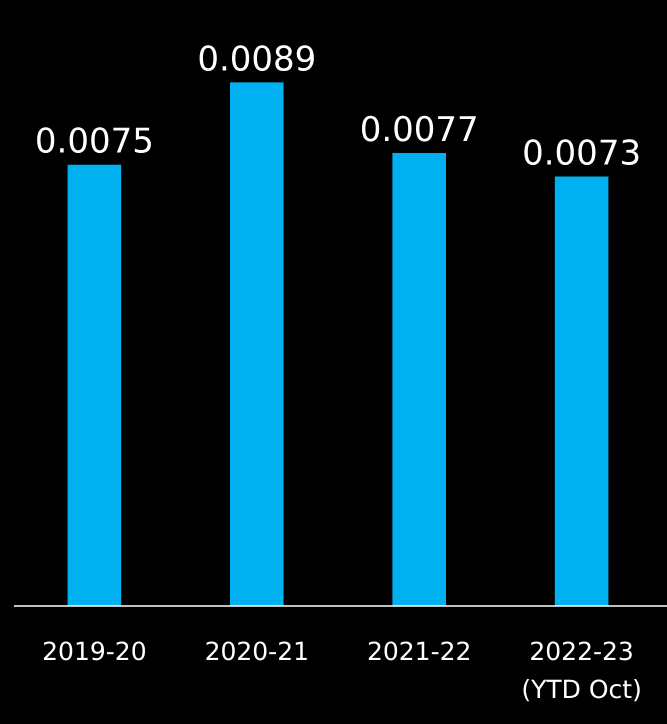 Image resolution: width=667 pixels, height=724 pixels. Describe the element at coordinates (257, 651) in the screenshot. I see `x-tick-label: 2020-21` at that location.